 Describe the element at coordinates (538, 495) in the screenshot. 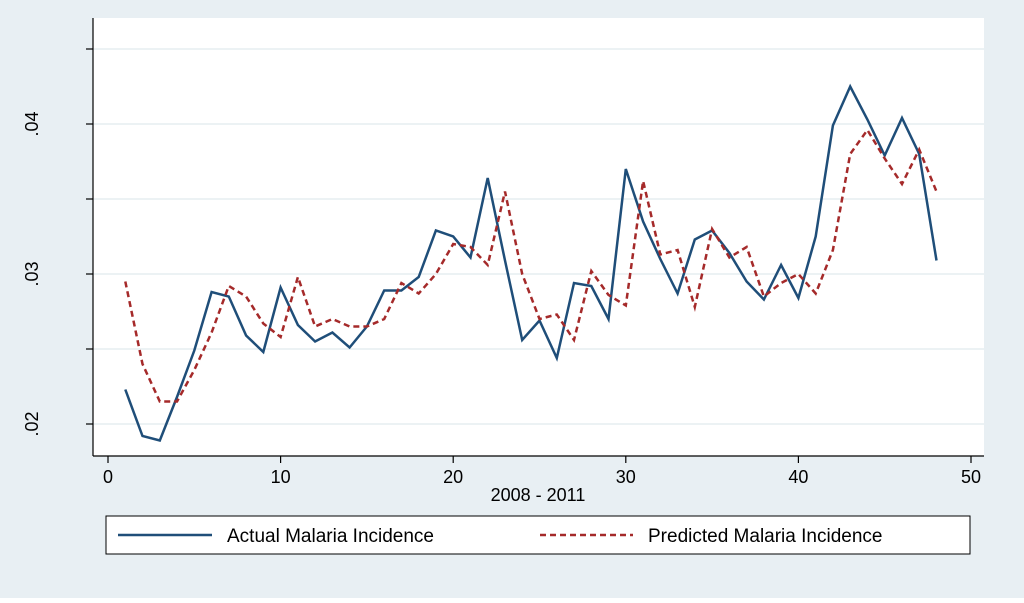

I see `x-axis-title: 2008 - 2011` at that location.